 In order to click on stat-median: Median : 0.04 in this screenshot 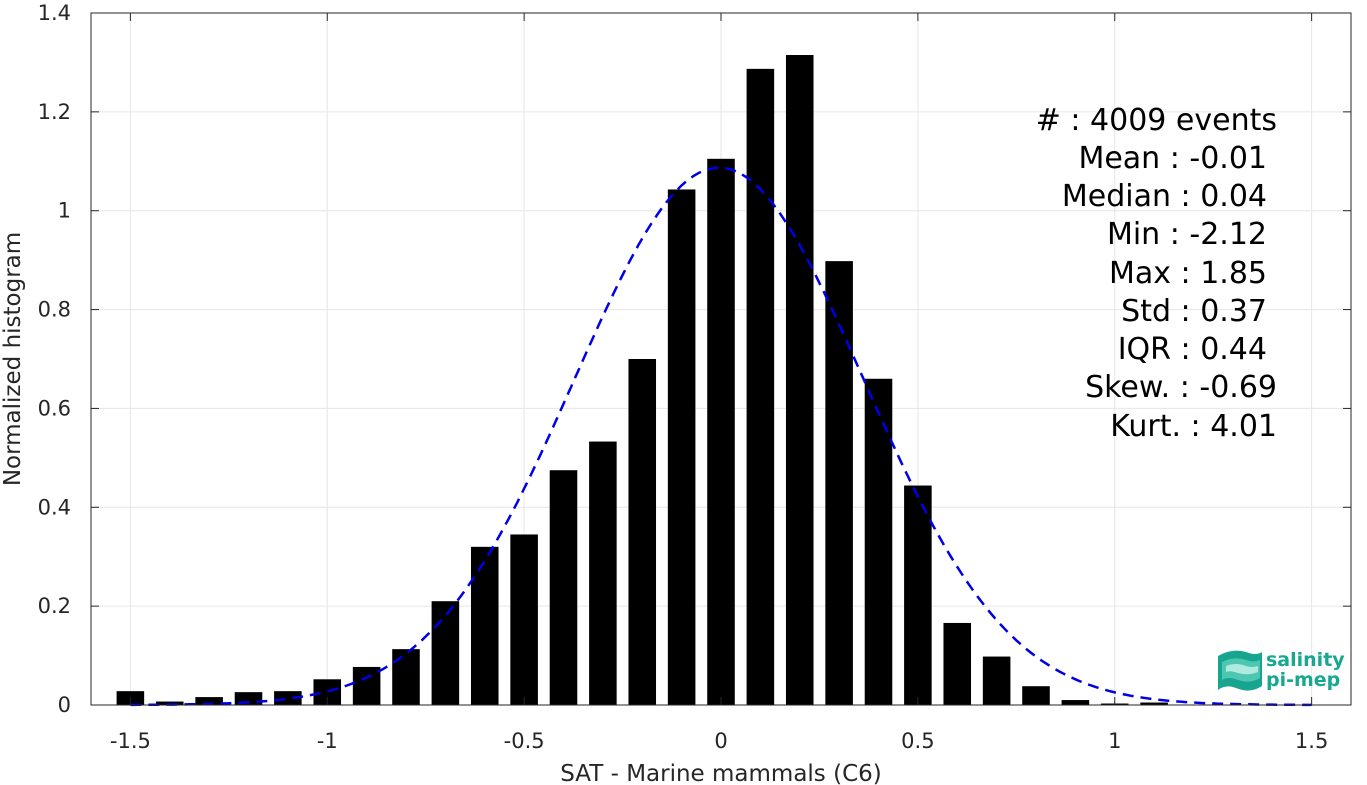, I will do `click(1164, 196)`.